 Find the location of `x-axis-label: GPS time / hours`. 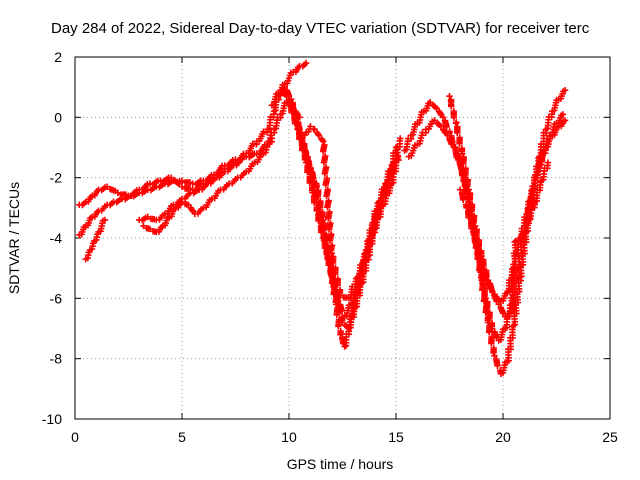

x-axis-label: GPS time / hours is located at coordinates (340, 464).